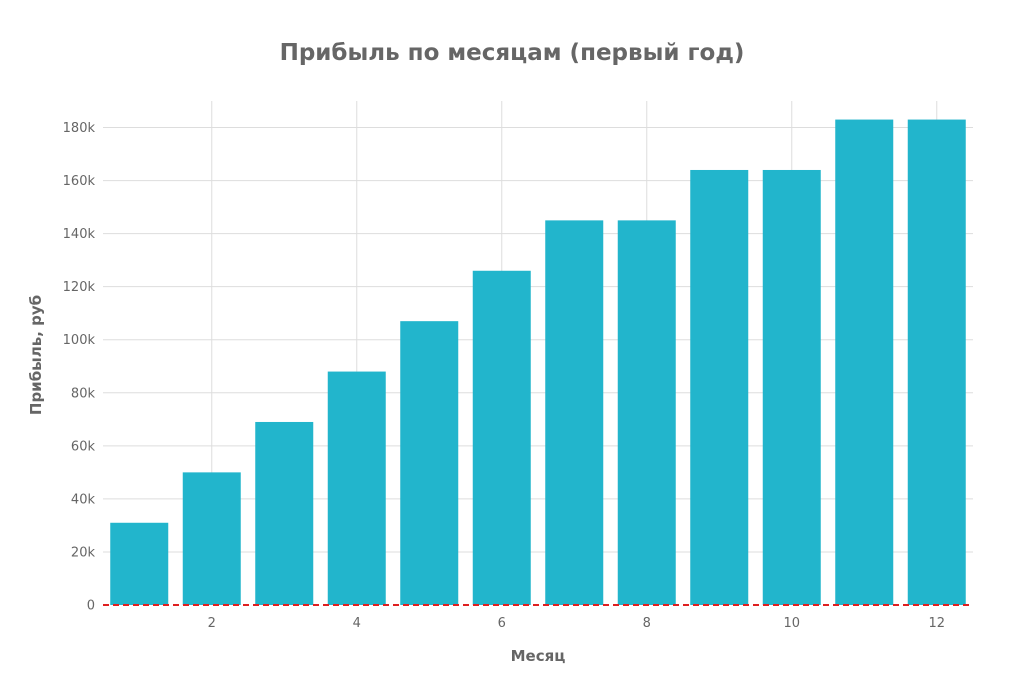 This screenshot has width=1024, height=683. I want to click on x-axis-title: Месяц, so click(538, 656).